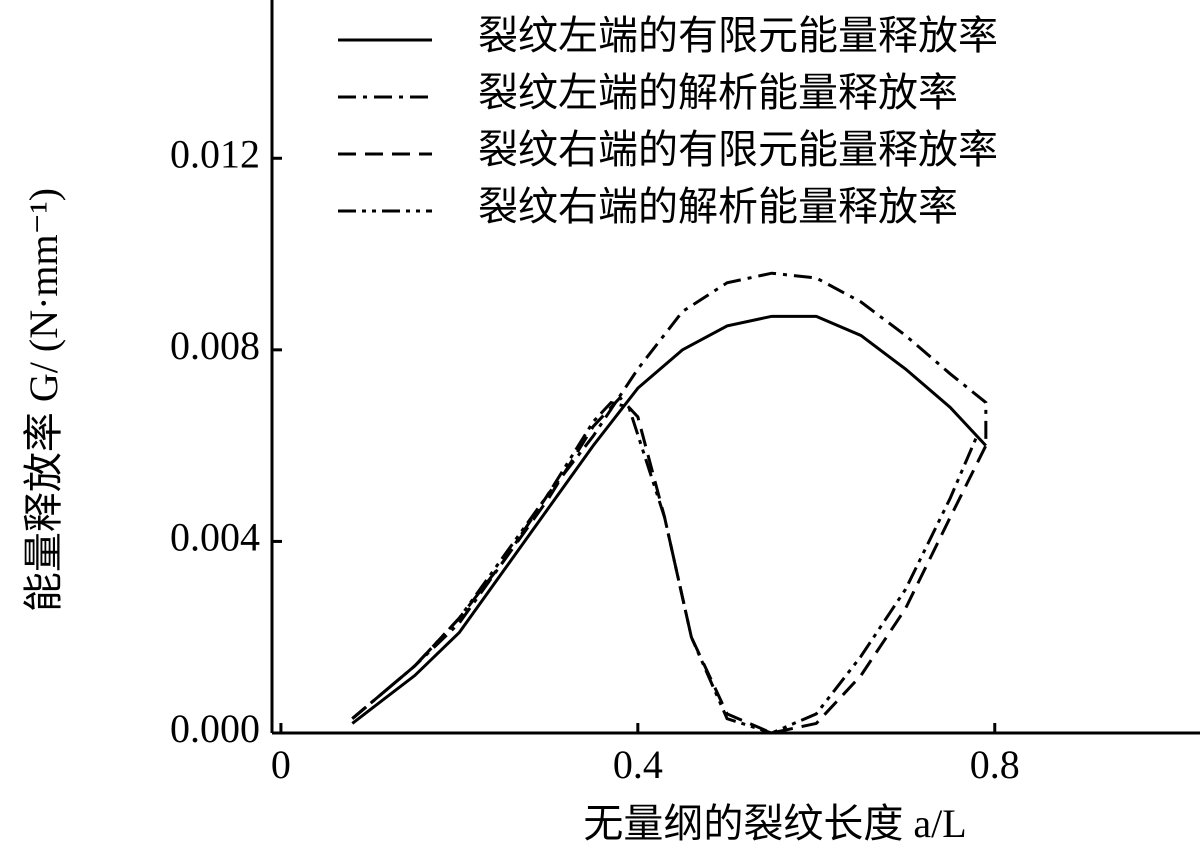 The width and height of the screenshot is (1200, 861). I want to click on y-tick-label: 0.012, so click(215, 153).